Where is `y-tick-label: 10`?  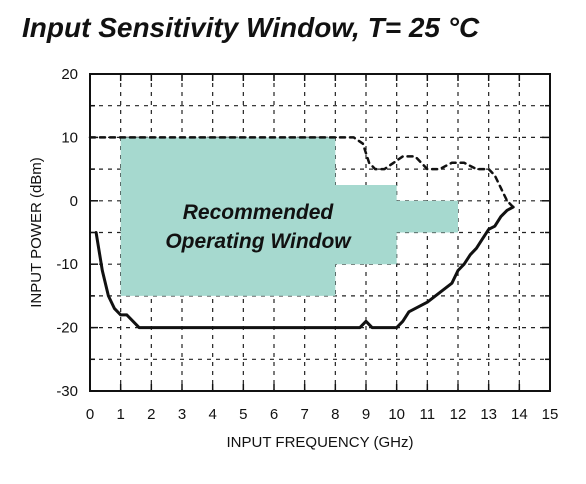 y-tick-label: 10 is located at coordinates (69, 137).